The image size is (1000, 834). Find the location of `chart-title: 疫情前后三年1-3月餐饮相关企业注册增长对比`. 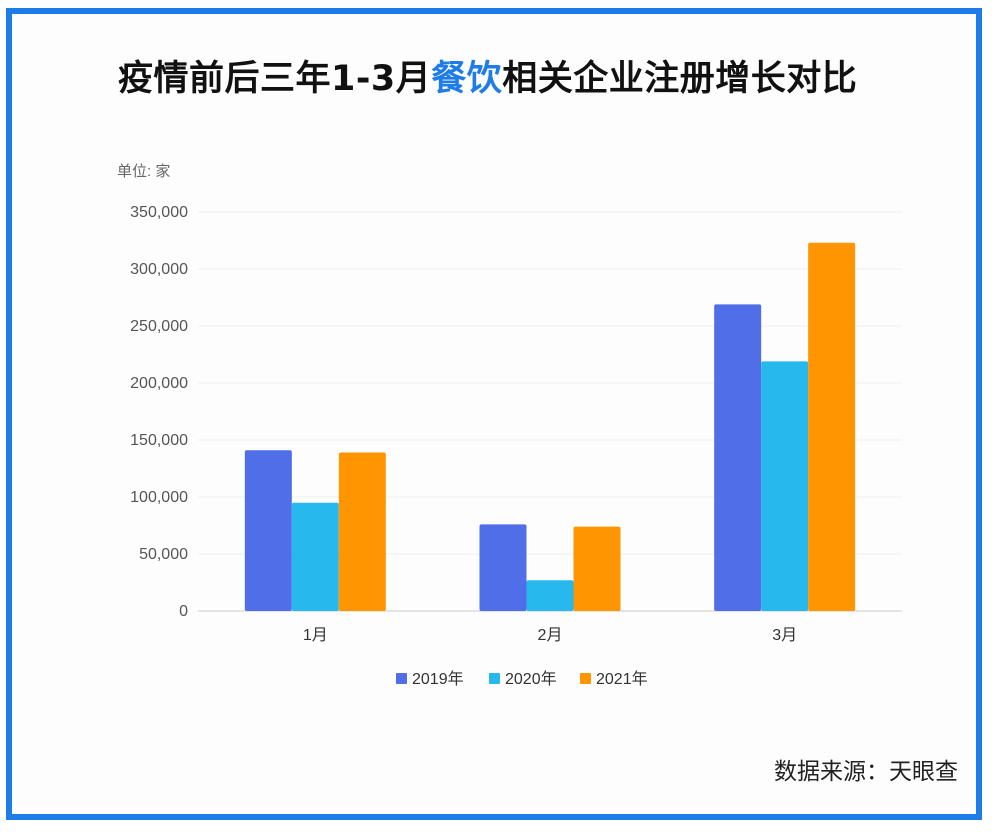

chart-title: 疫情前后三年1-3月餐饮相关企业注册增长对比 is located at coordinates (487, 75).